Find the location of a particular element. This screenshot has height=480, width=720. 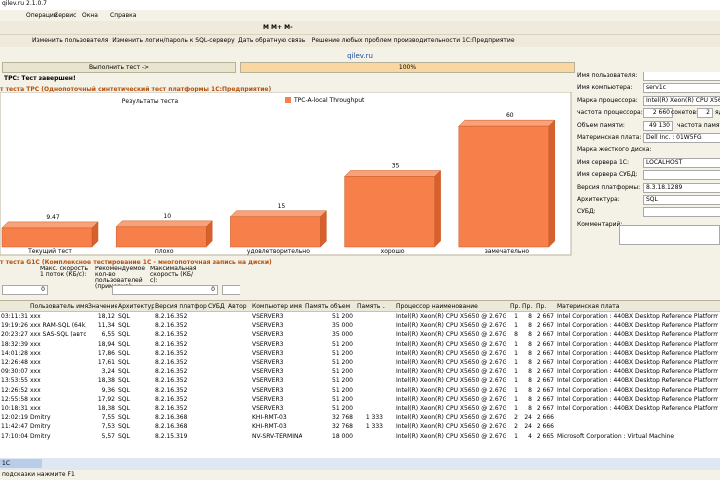

info-value: Intel(R) Xeon(R) CPU X565 is located at coordinates (681, 100).